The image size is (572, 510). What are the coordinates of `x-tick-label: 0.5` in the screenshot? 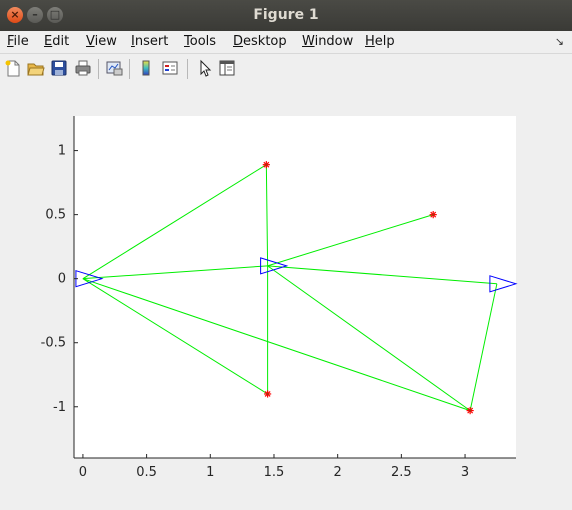 It's located at (146, 472).